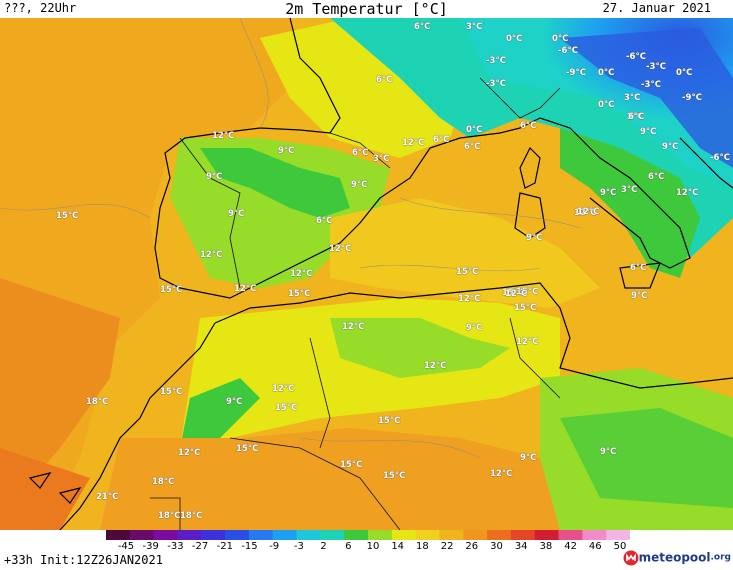  I want to click on temperature-label: -3°C, so click(496, 84).